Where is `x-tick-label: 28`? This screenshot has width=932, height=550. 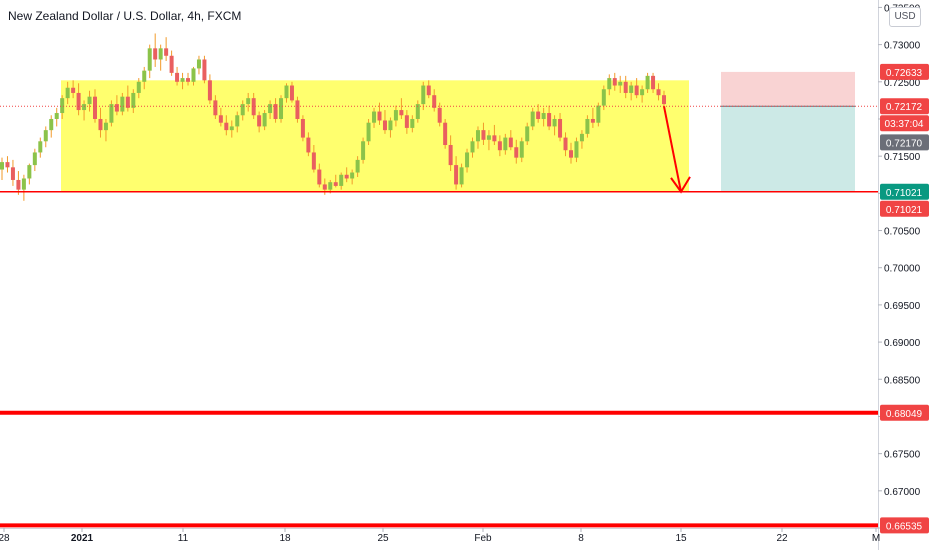
x-tick-label: 28 is located at coordinates (5, 538).